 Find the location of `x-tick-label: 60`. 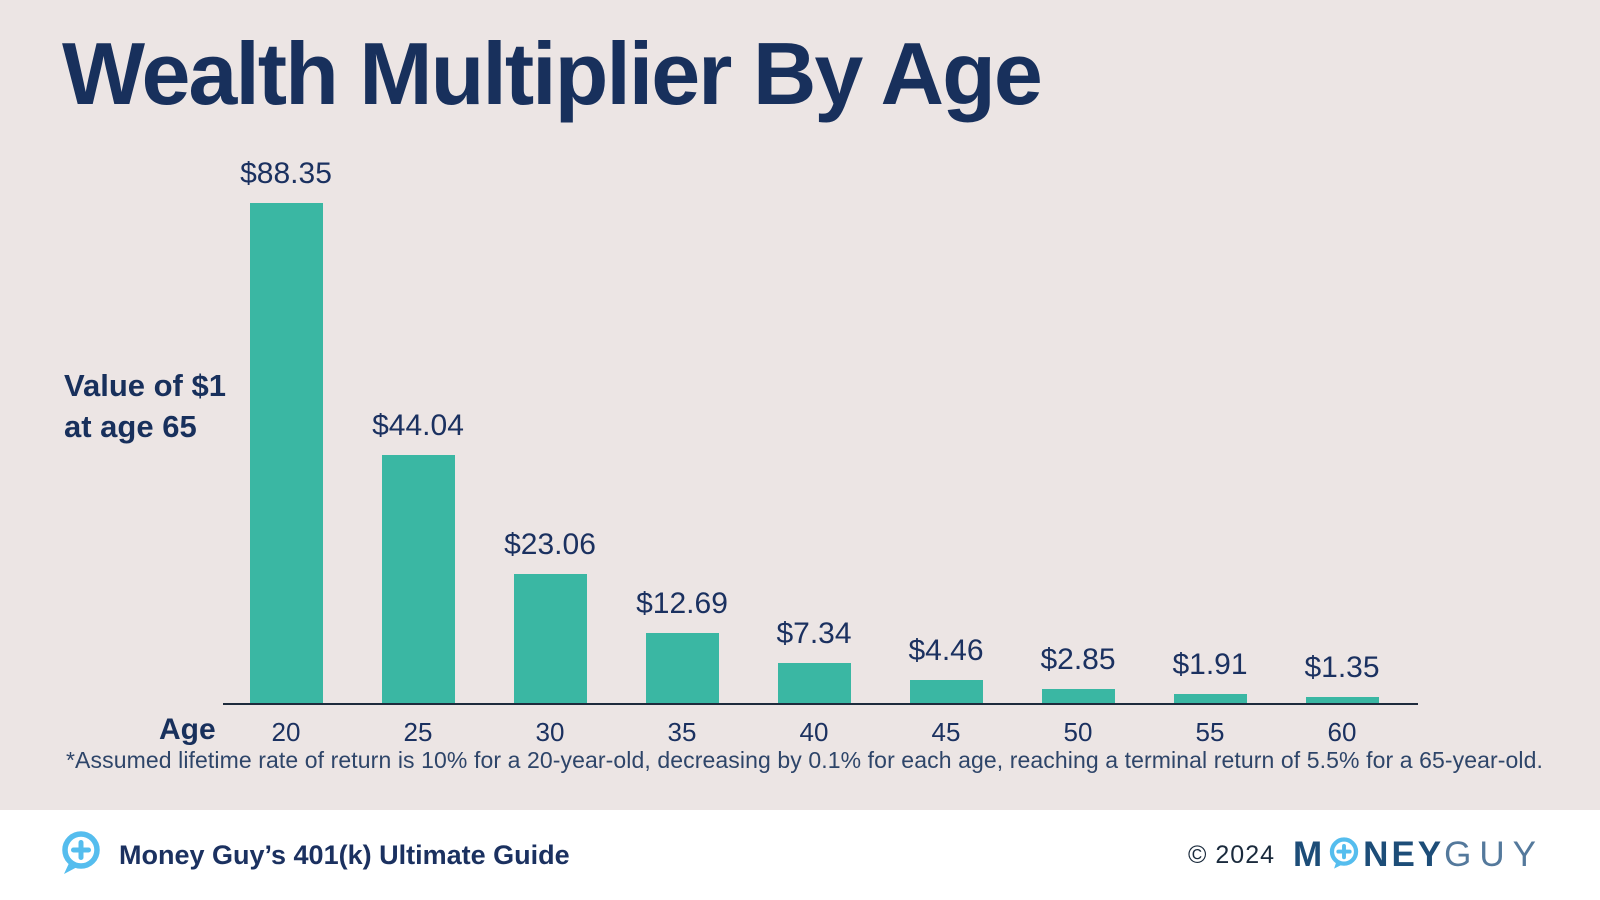

x-tick-label: 60 is located at coordinates (1342, 732).